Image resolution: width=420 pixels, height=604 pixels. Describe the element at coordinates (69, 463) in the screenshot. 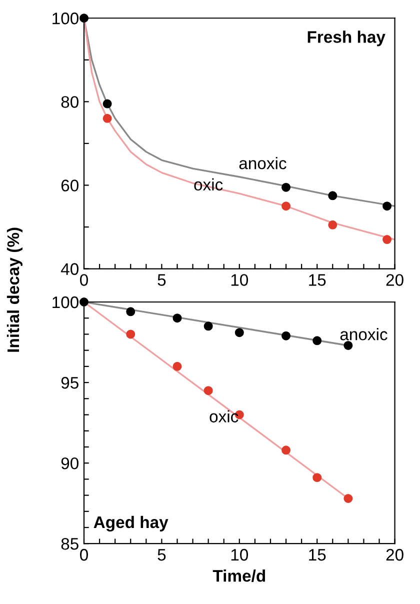

I see `y-tick-label: 90` at that location.